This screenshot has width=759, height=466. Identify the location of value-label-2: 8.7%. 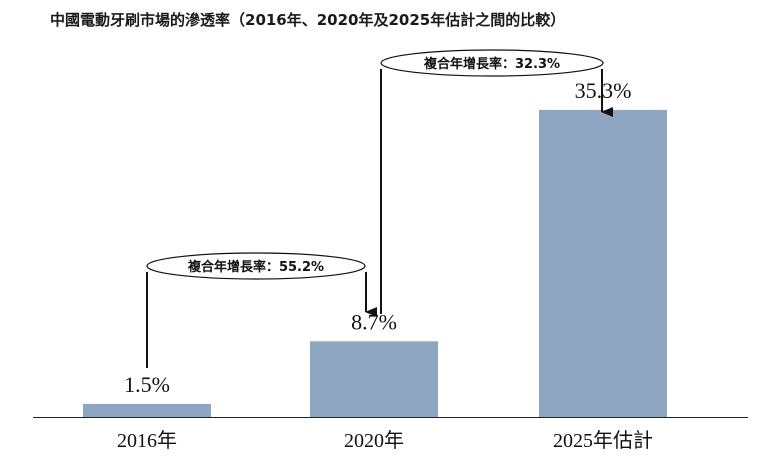
(374, 321).